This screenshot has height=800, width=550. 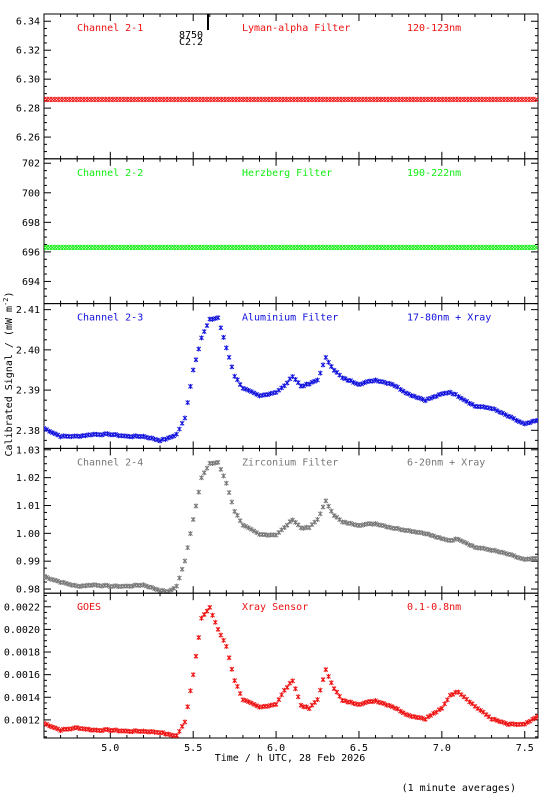 I want to click on y-tick-label: 0.0012, so click(x=22, y=720).